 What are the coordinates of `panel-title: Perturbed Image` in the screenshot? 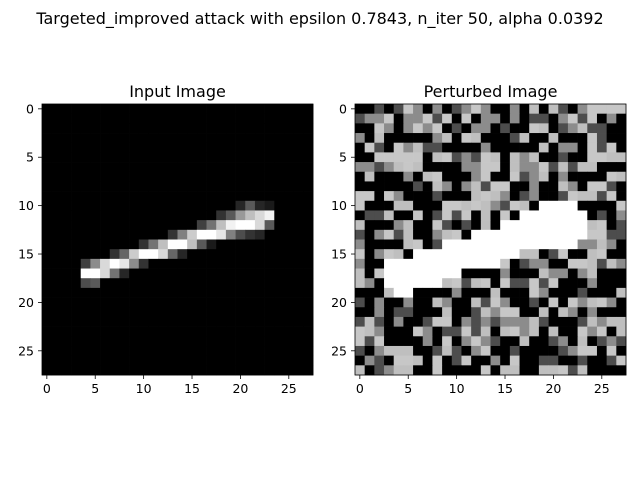 It's located at (491, 91).